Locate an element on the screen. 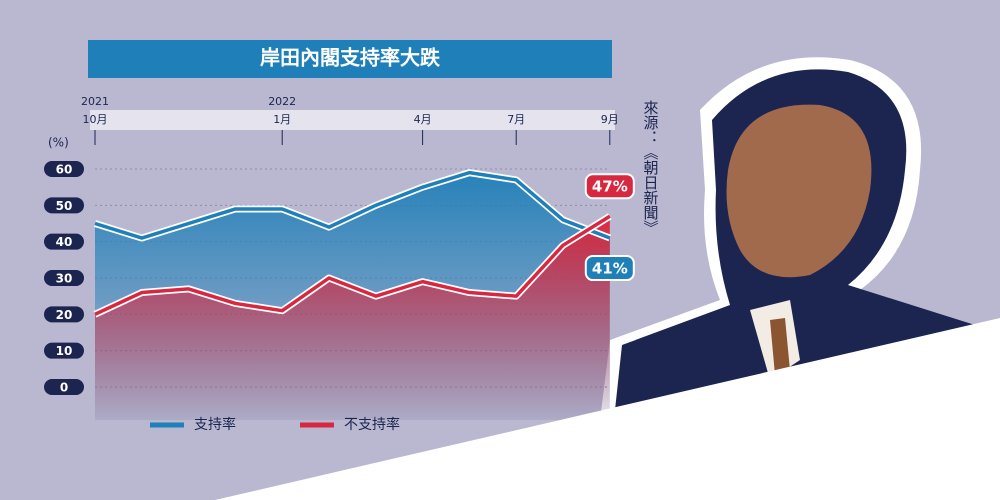 The height and width of the screenshot is (500, 1000). chart-title: 岸田內閣支持率大跌 is located at coordinates (350, 58).